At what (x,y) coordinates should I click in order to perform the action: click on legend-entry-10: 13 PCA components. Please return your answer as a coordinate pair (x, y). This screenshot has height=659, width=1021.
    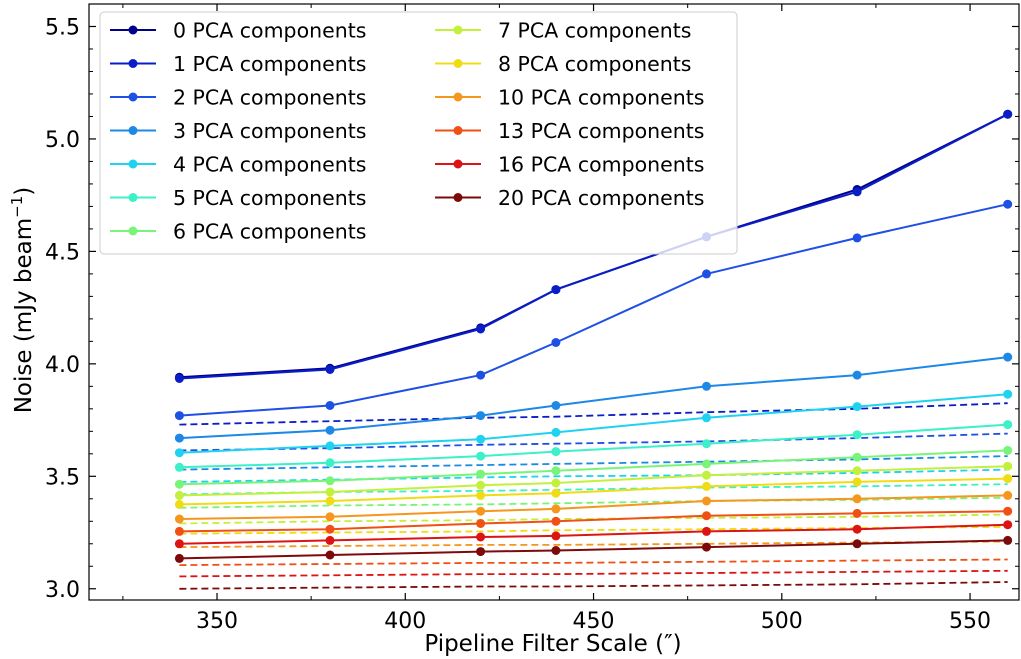
    Looking at the image, I should click on (569, 131).